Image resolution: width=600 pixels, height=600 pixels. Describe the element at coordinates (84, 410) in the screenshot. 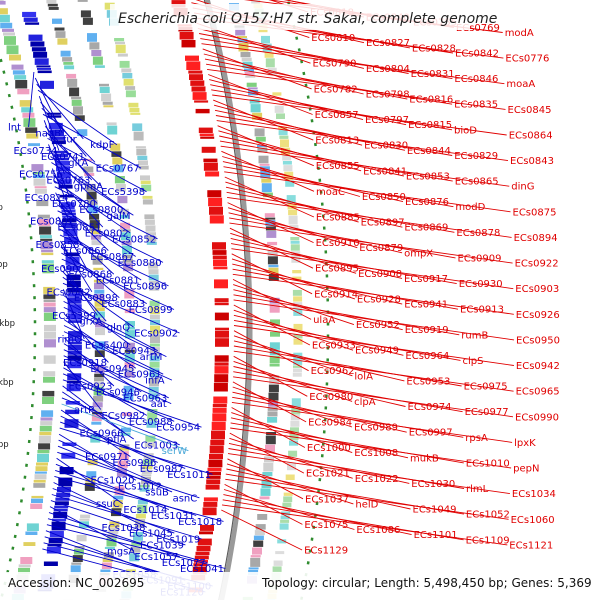

I see `gene-label-artP: artP` at that location.